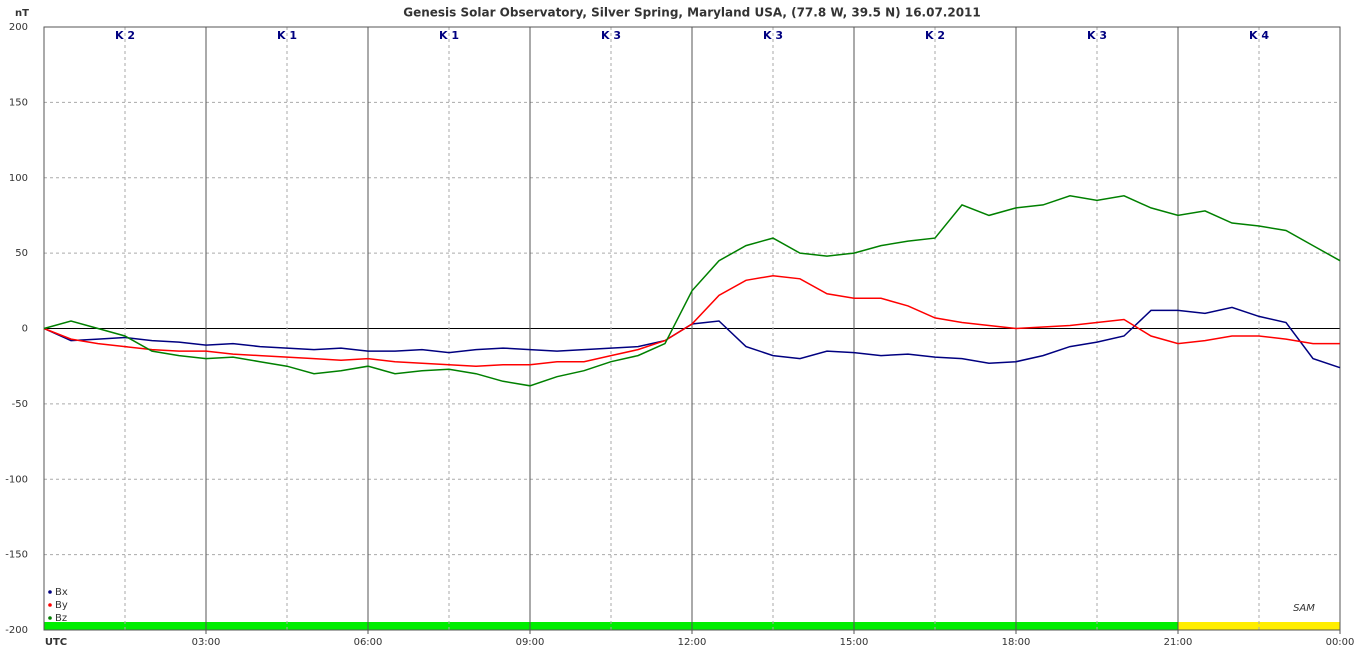 The height and width of the screenshot is (657, 1360). Describe the element at coordinates (56, 642) in the screenshot. I see `x-axis-label: UTC` at that location.